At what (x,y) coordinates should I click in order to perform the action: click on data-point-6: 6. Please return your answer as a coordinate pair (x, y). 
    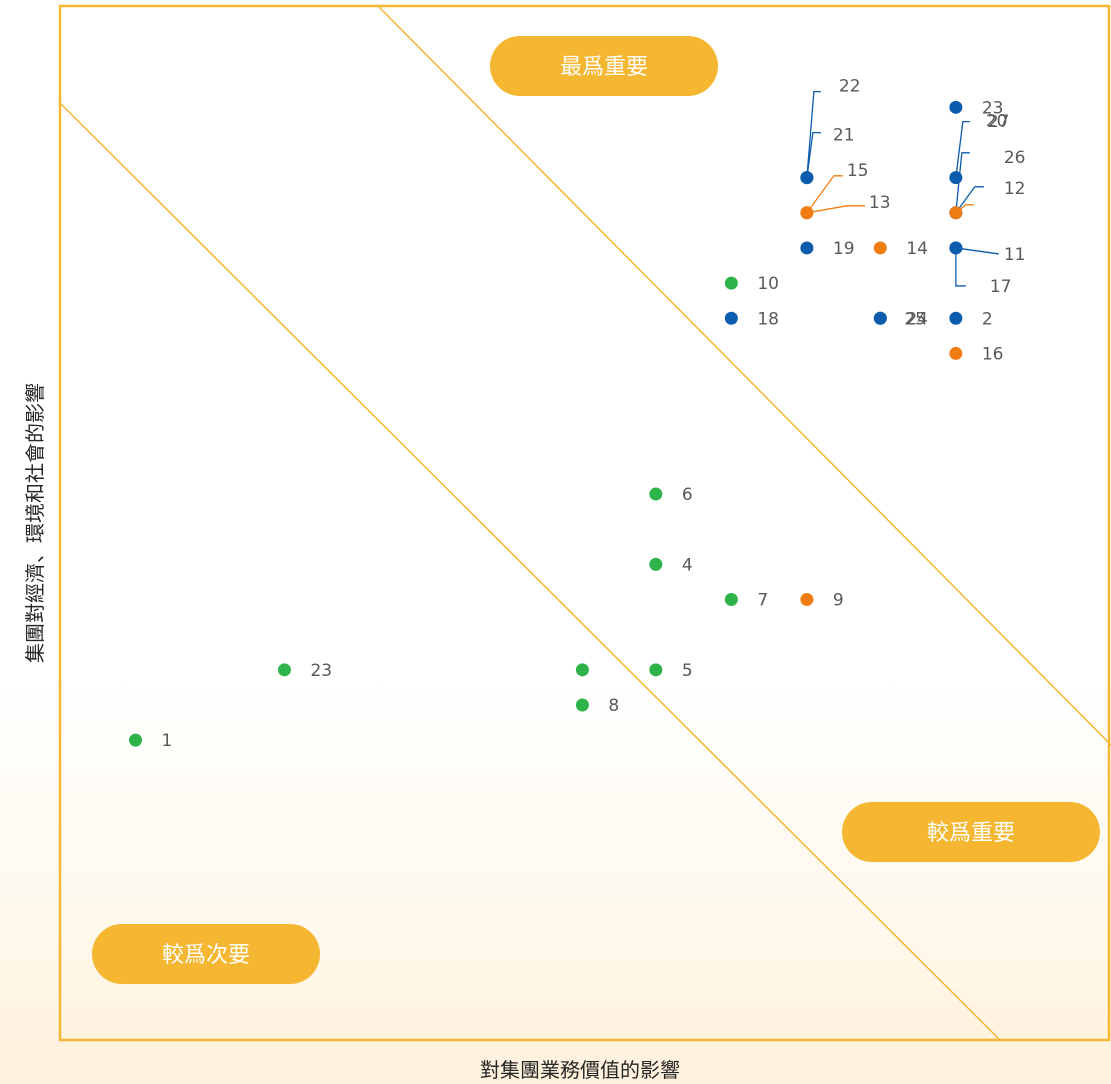
    Looking at the image, I should click on (671, 495).